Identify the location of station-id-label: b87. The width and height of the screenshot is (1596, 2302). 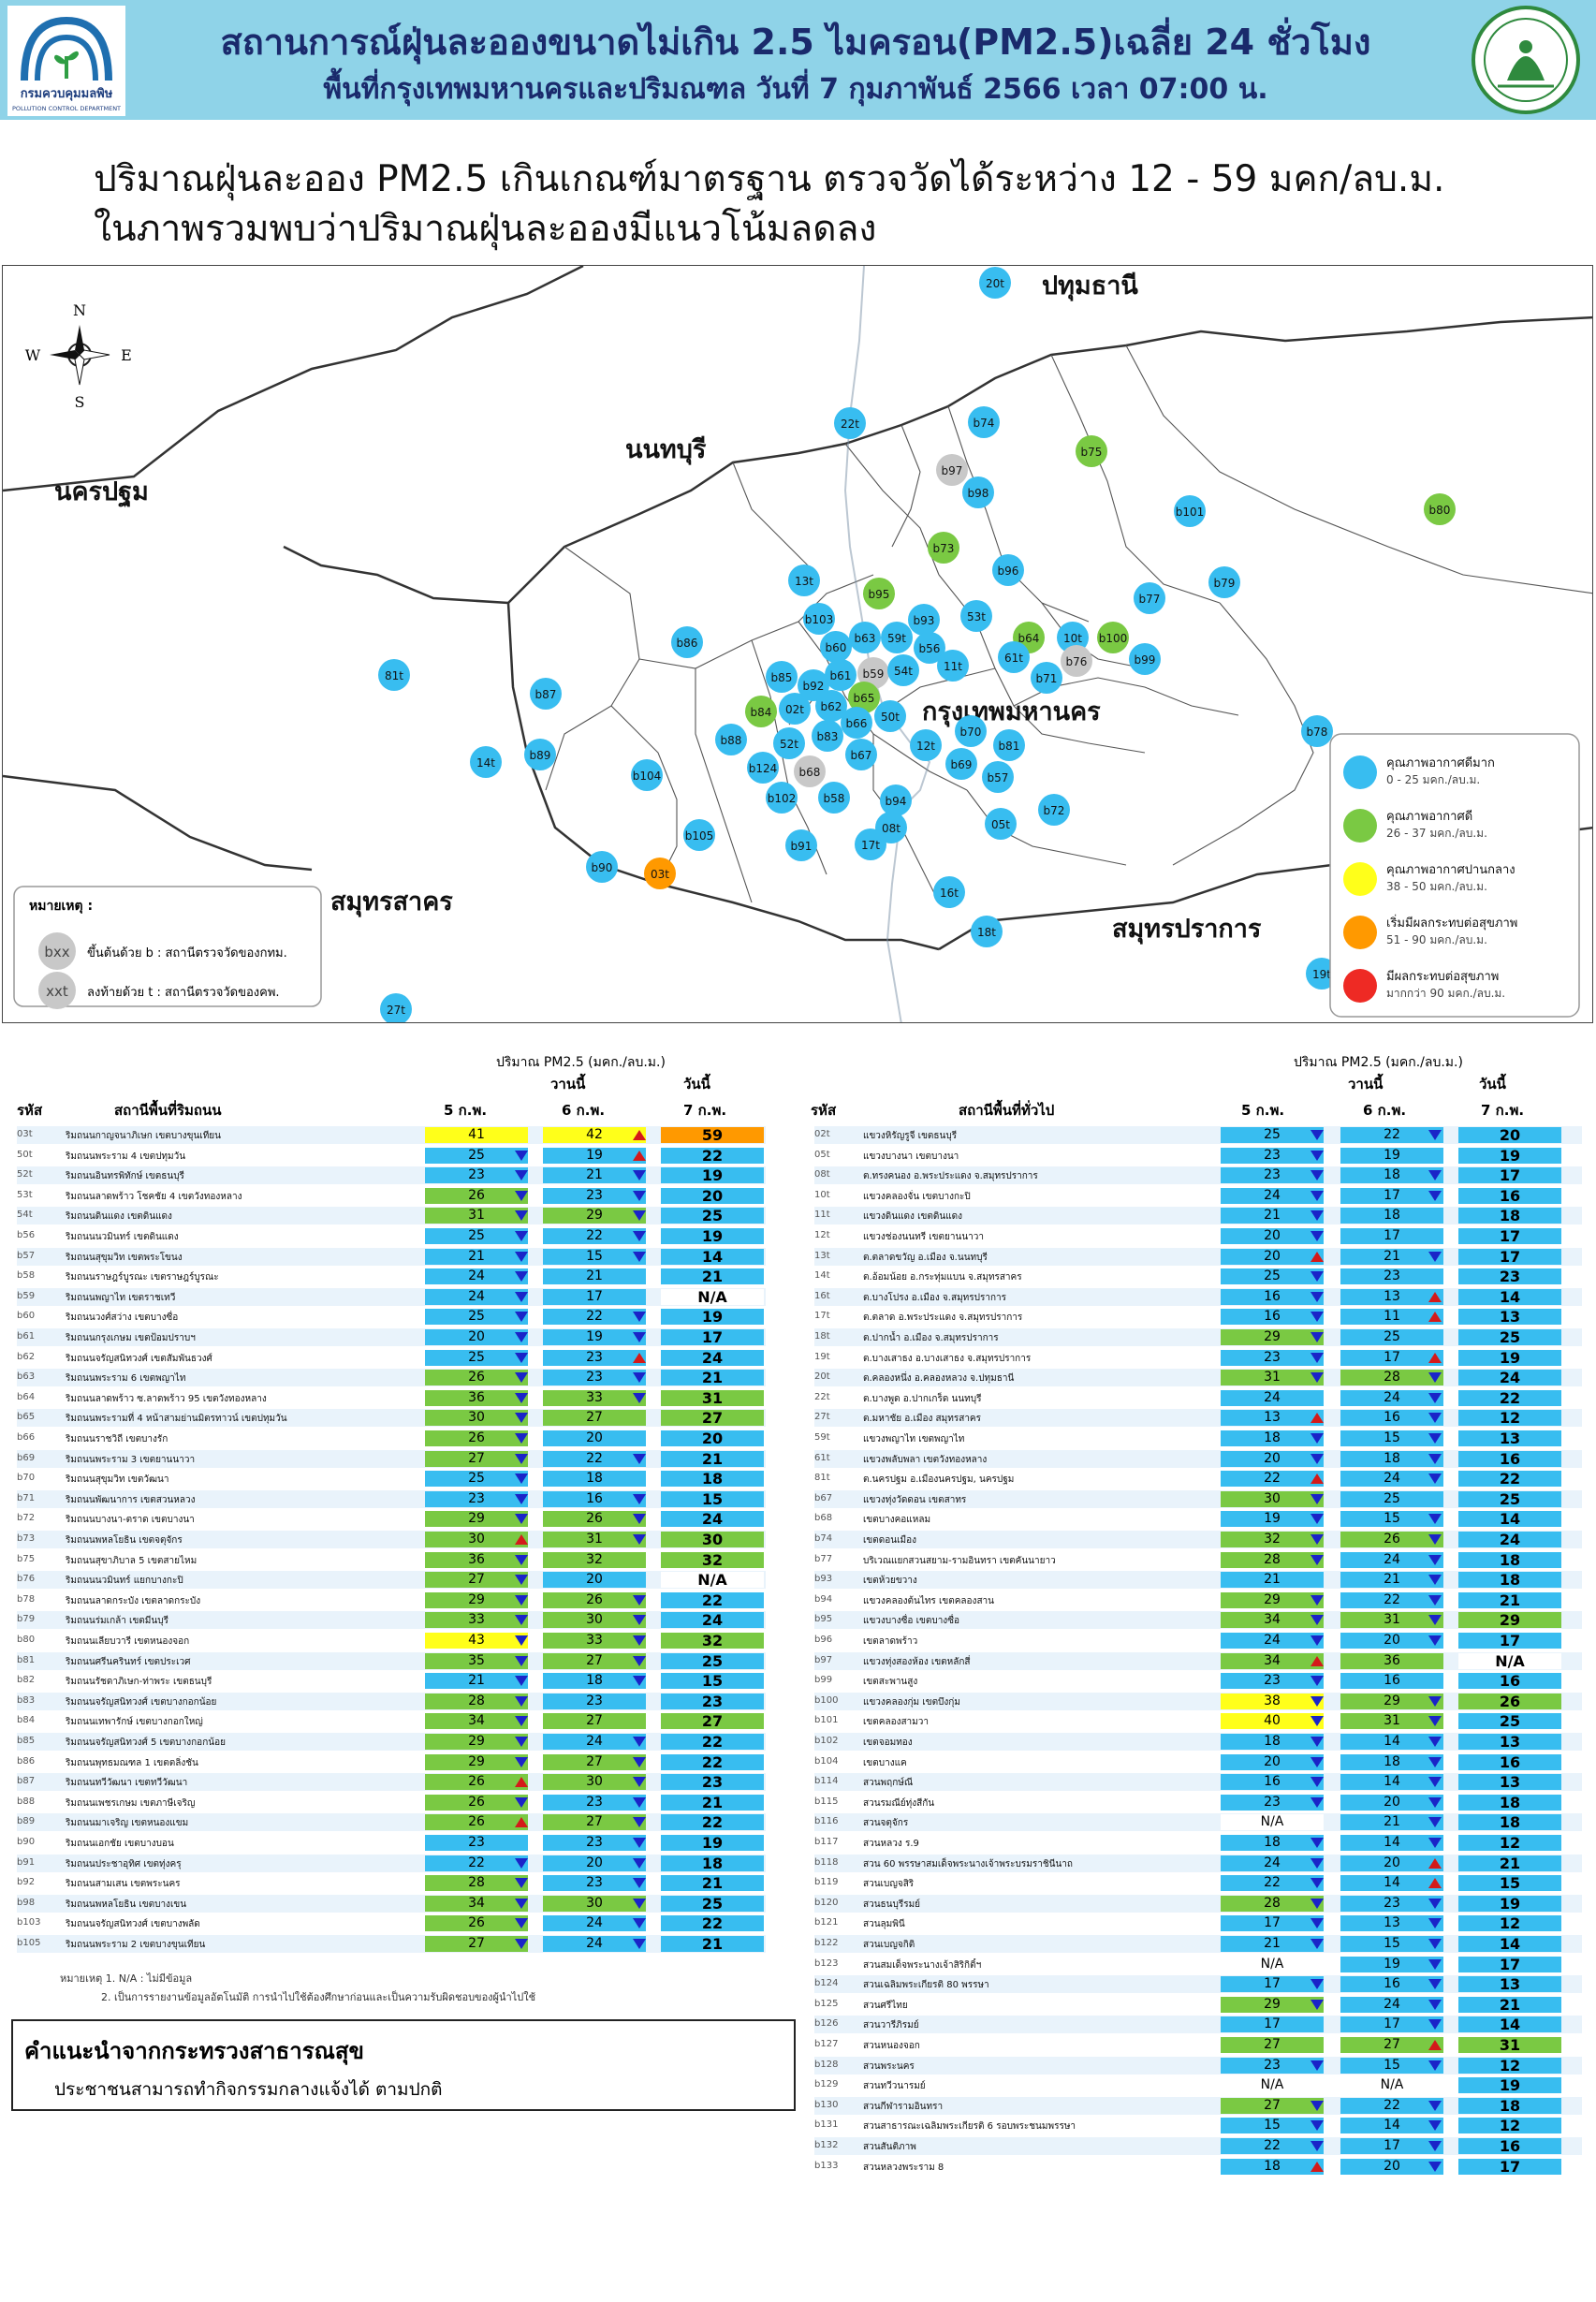
(546, 694).